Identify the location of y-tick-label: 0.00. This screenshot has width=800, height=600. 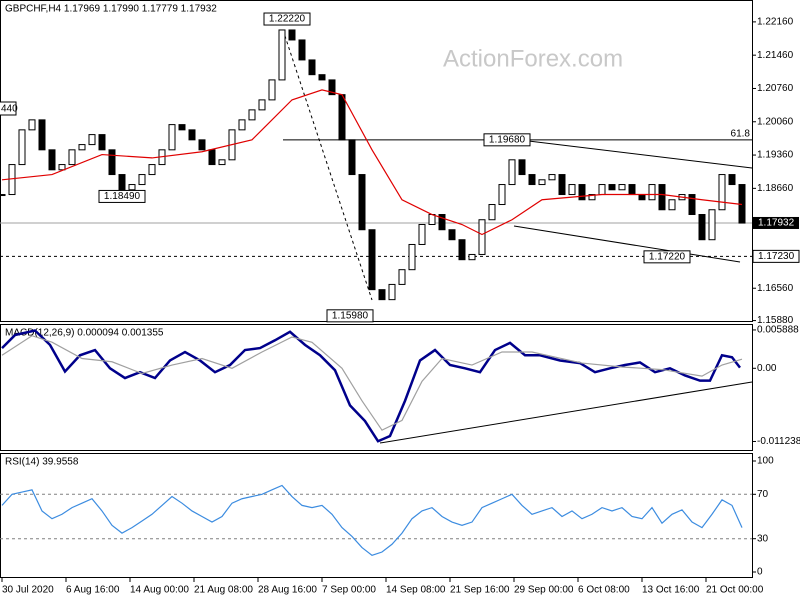
(767, 368).